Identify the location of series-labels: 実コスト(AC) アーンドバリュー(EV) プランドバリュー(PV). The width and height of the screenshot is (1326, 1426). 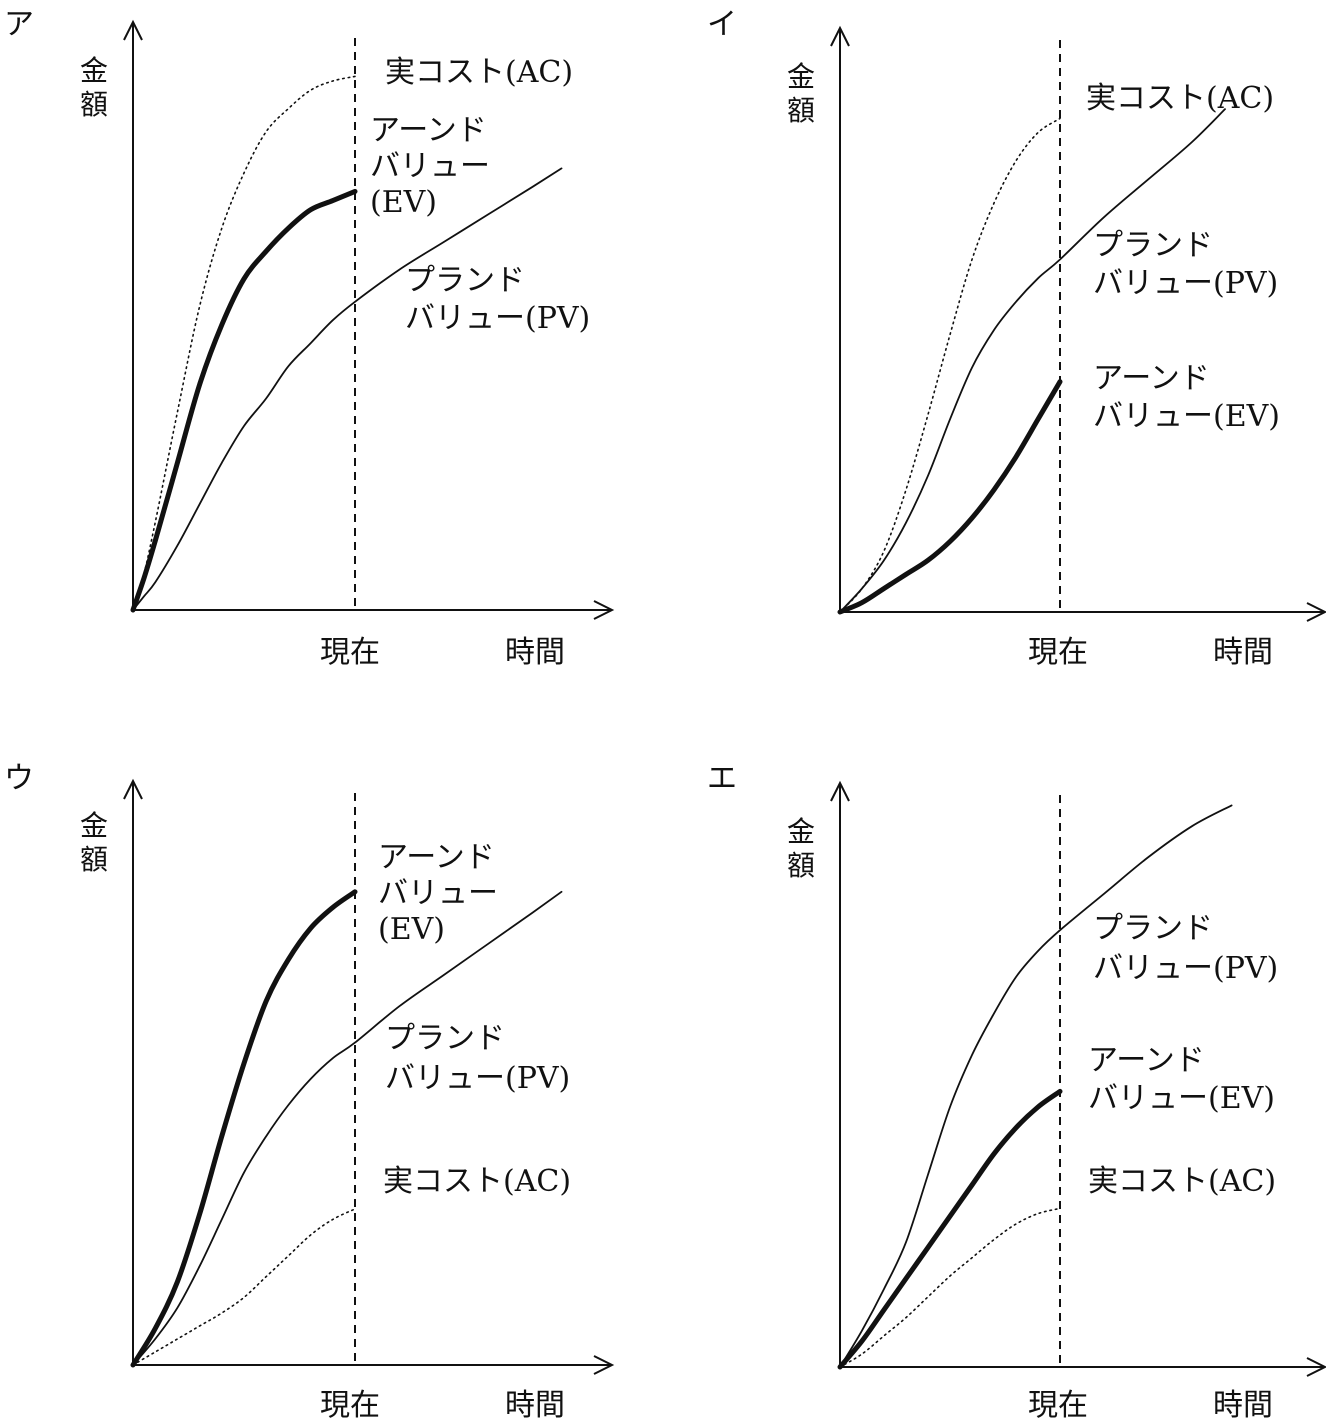
(480, 195).